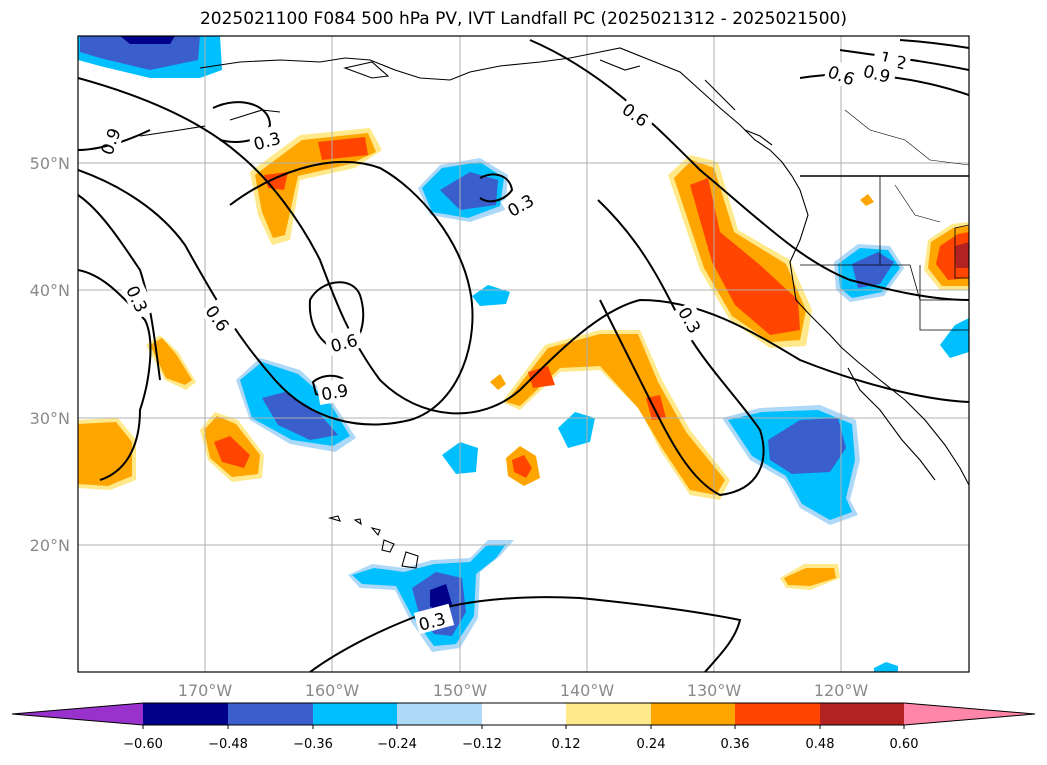 The image size is (1047, 765). Describe the element at coordinates (50, 545) in the screenshot. I see `lat-label: 20°N` at that location.